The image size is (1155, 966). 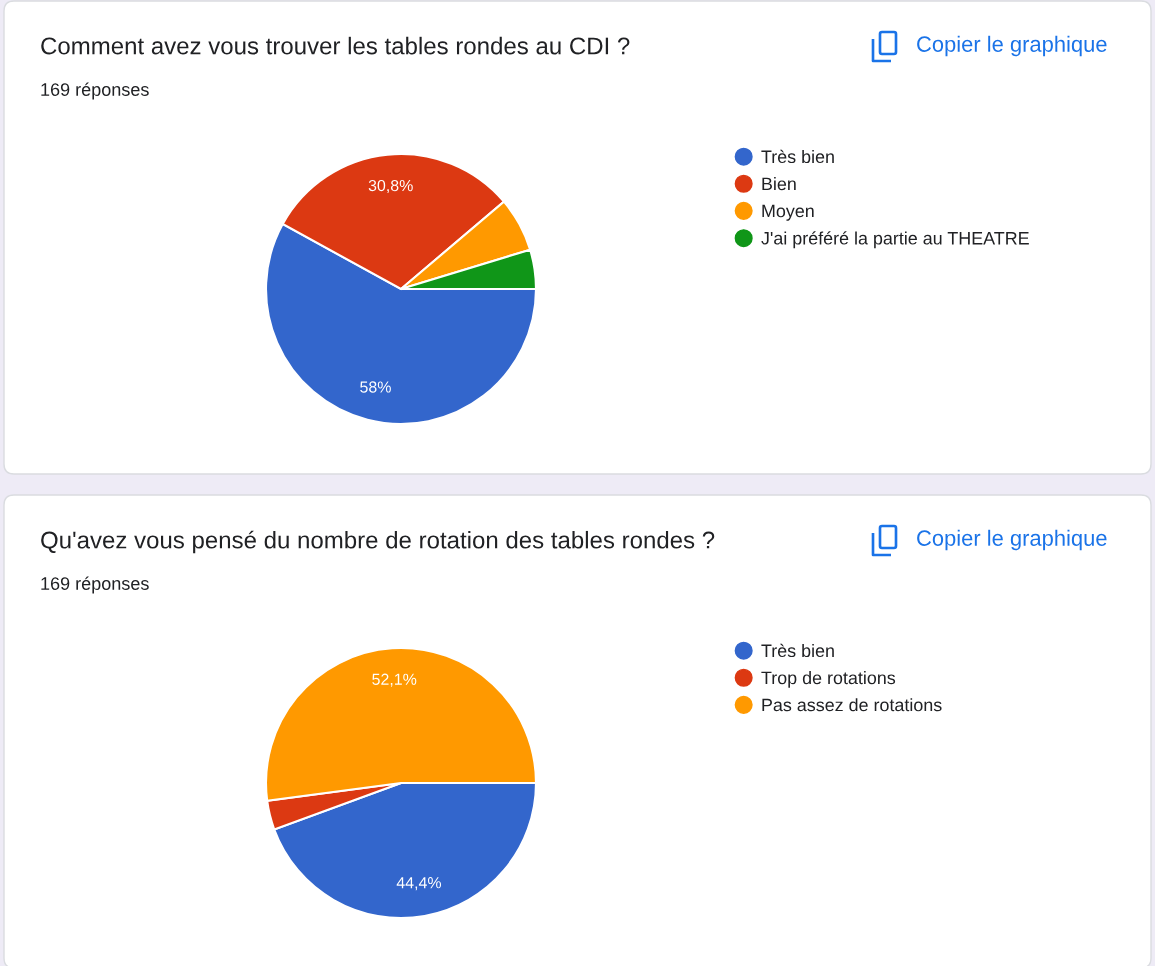 I want to click on data-label: 44,4%, so click(x=419, y=884).